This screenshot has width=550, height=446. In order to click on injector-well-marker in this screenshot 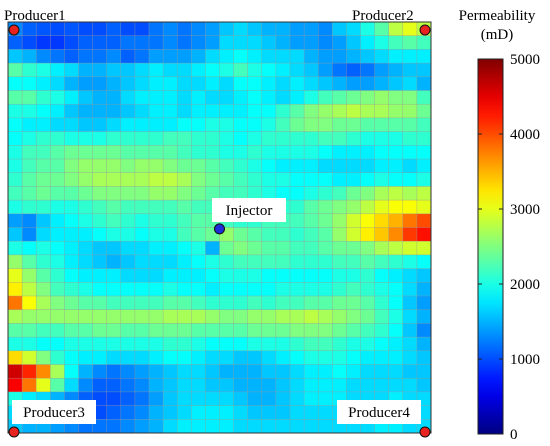, I will do `click(219, 229)`.